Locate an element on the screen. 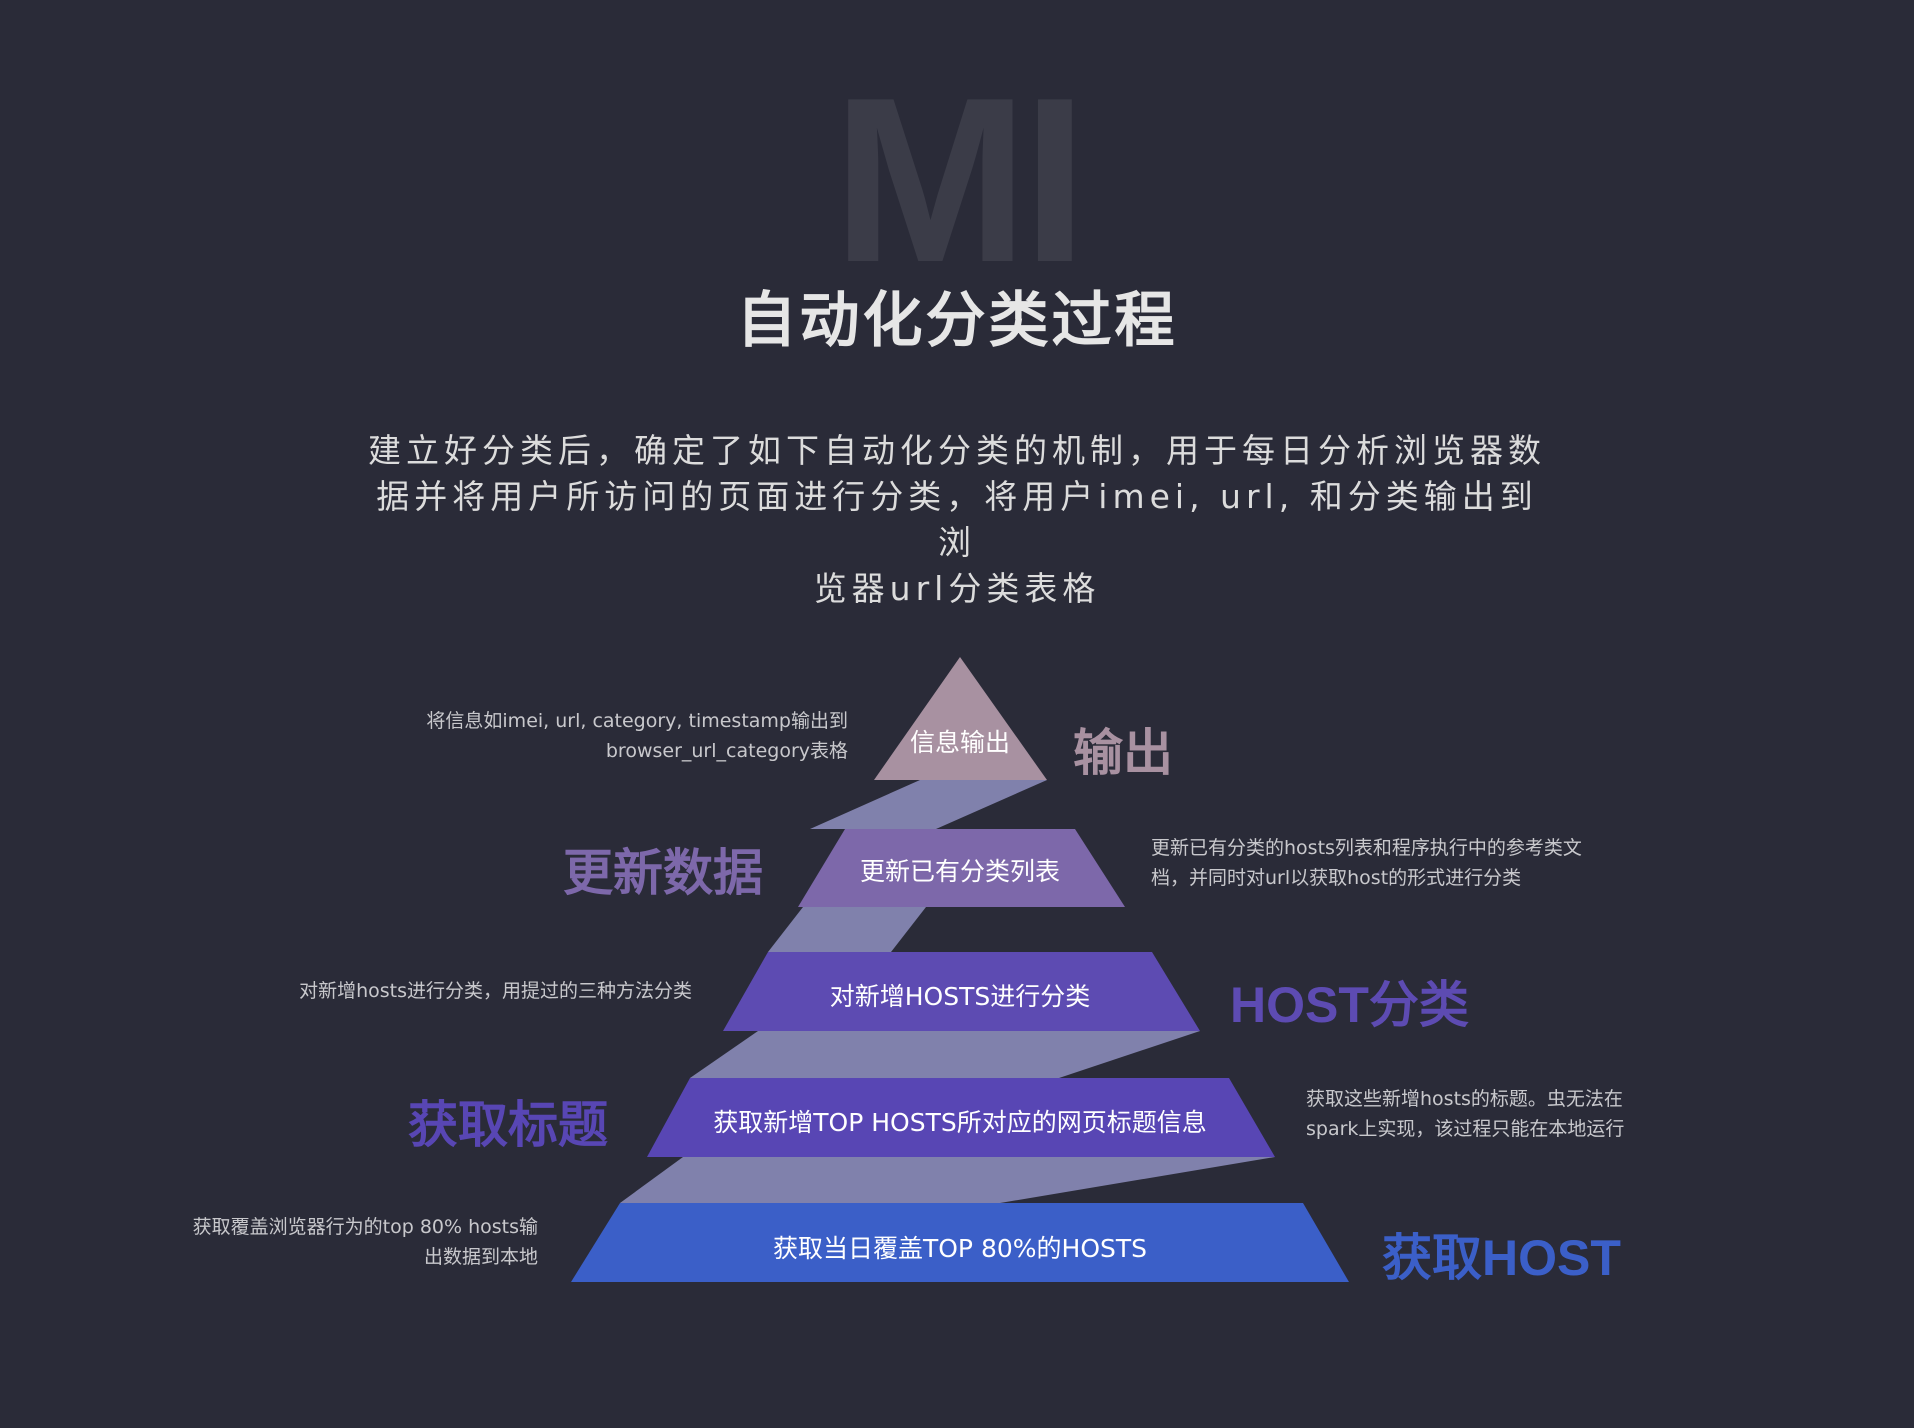 This screenshot has height=1428, width=1914. watermark-logo: MI is located at coordinates (959, 179).